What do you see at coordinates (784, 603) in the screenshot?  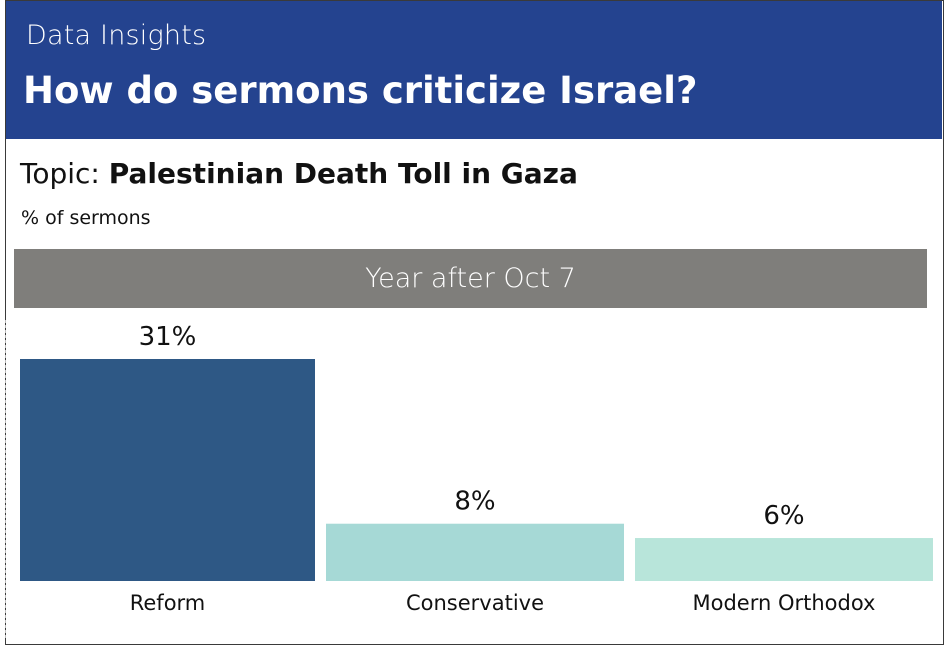 I see `category-label-modern-orthodox: Modern Orthodox` at bounding box center [784, 603].